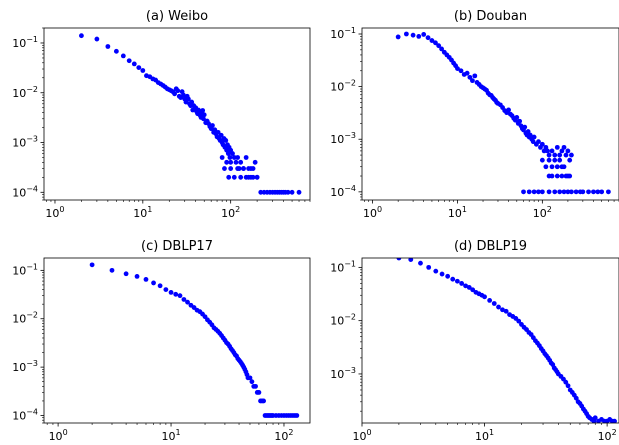 This screenshot has height=445, width=619. What do you see at coordinates (32, 39) in the screenshot?
I see `y-tick-exp: −1` at bounding box center [32, 39].